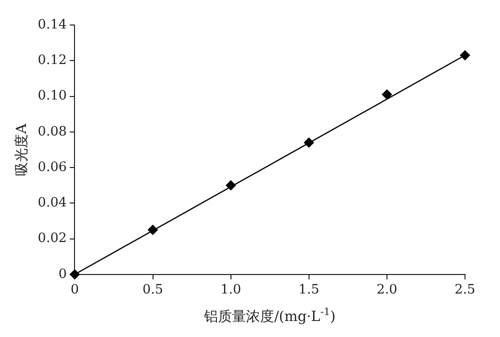 The image size is (500, 337). What do you see at coordinates (52, 132) in the screenshot?
I see `y-tick-label: 0.08` at bounding box center [52, 132].